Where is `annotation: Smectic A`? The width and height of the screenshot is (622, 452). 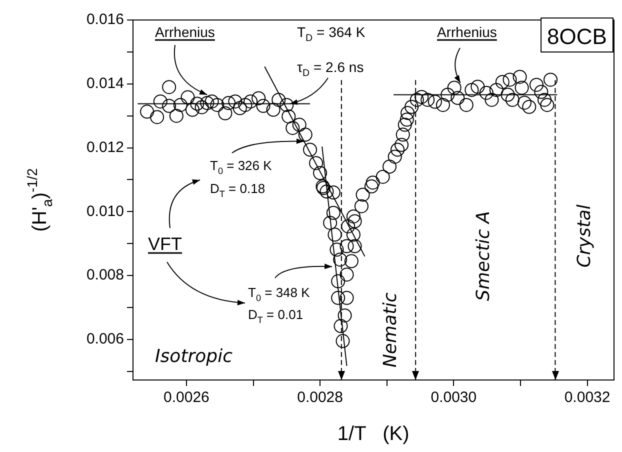 annotation: Smectic A is located at coordinates (483, 256).